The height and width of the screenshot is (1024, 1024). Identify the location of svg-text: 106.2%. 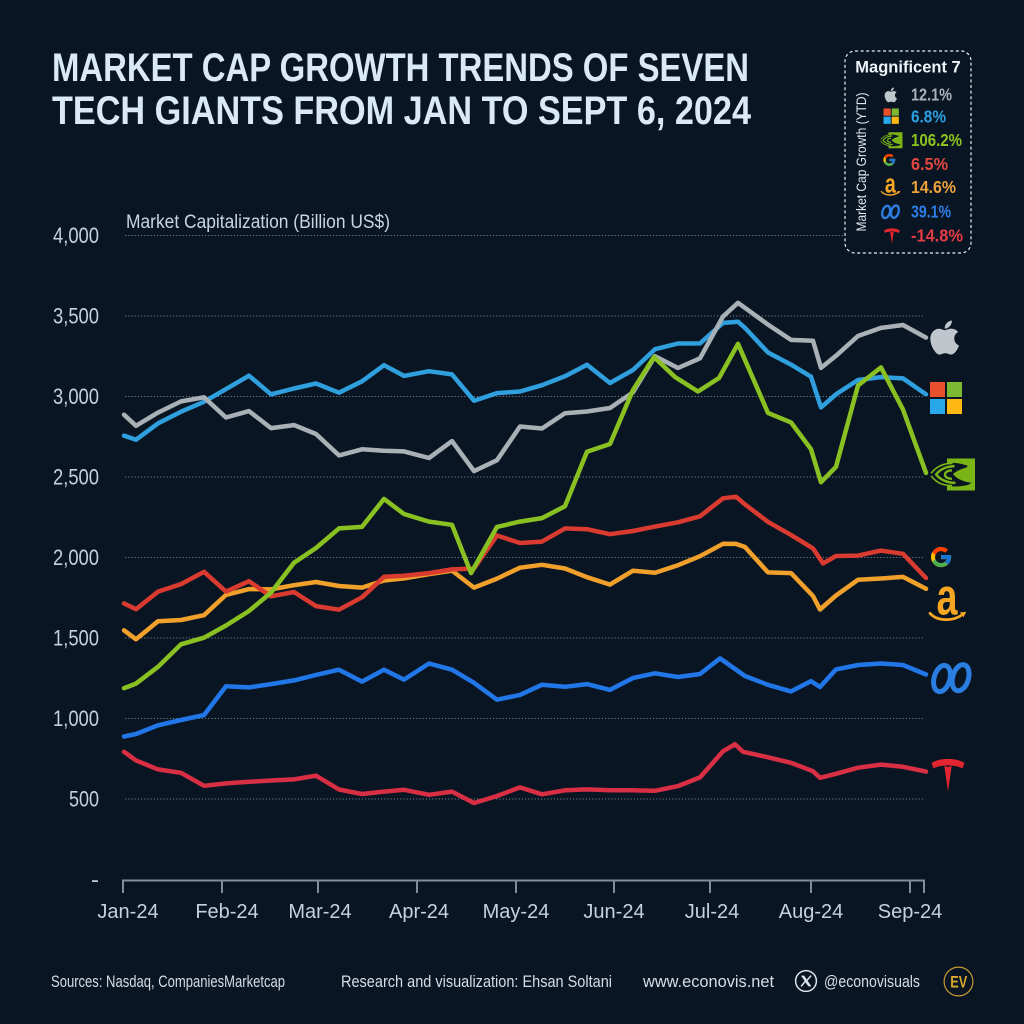
(936, 140).